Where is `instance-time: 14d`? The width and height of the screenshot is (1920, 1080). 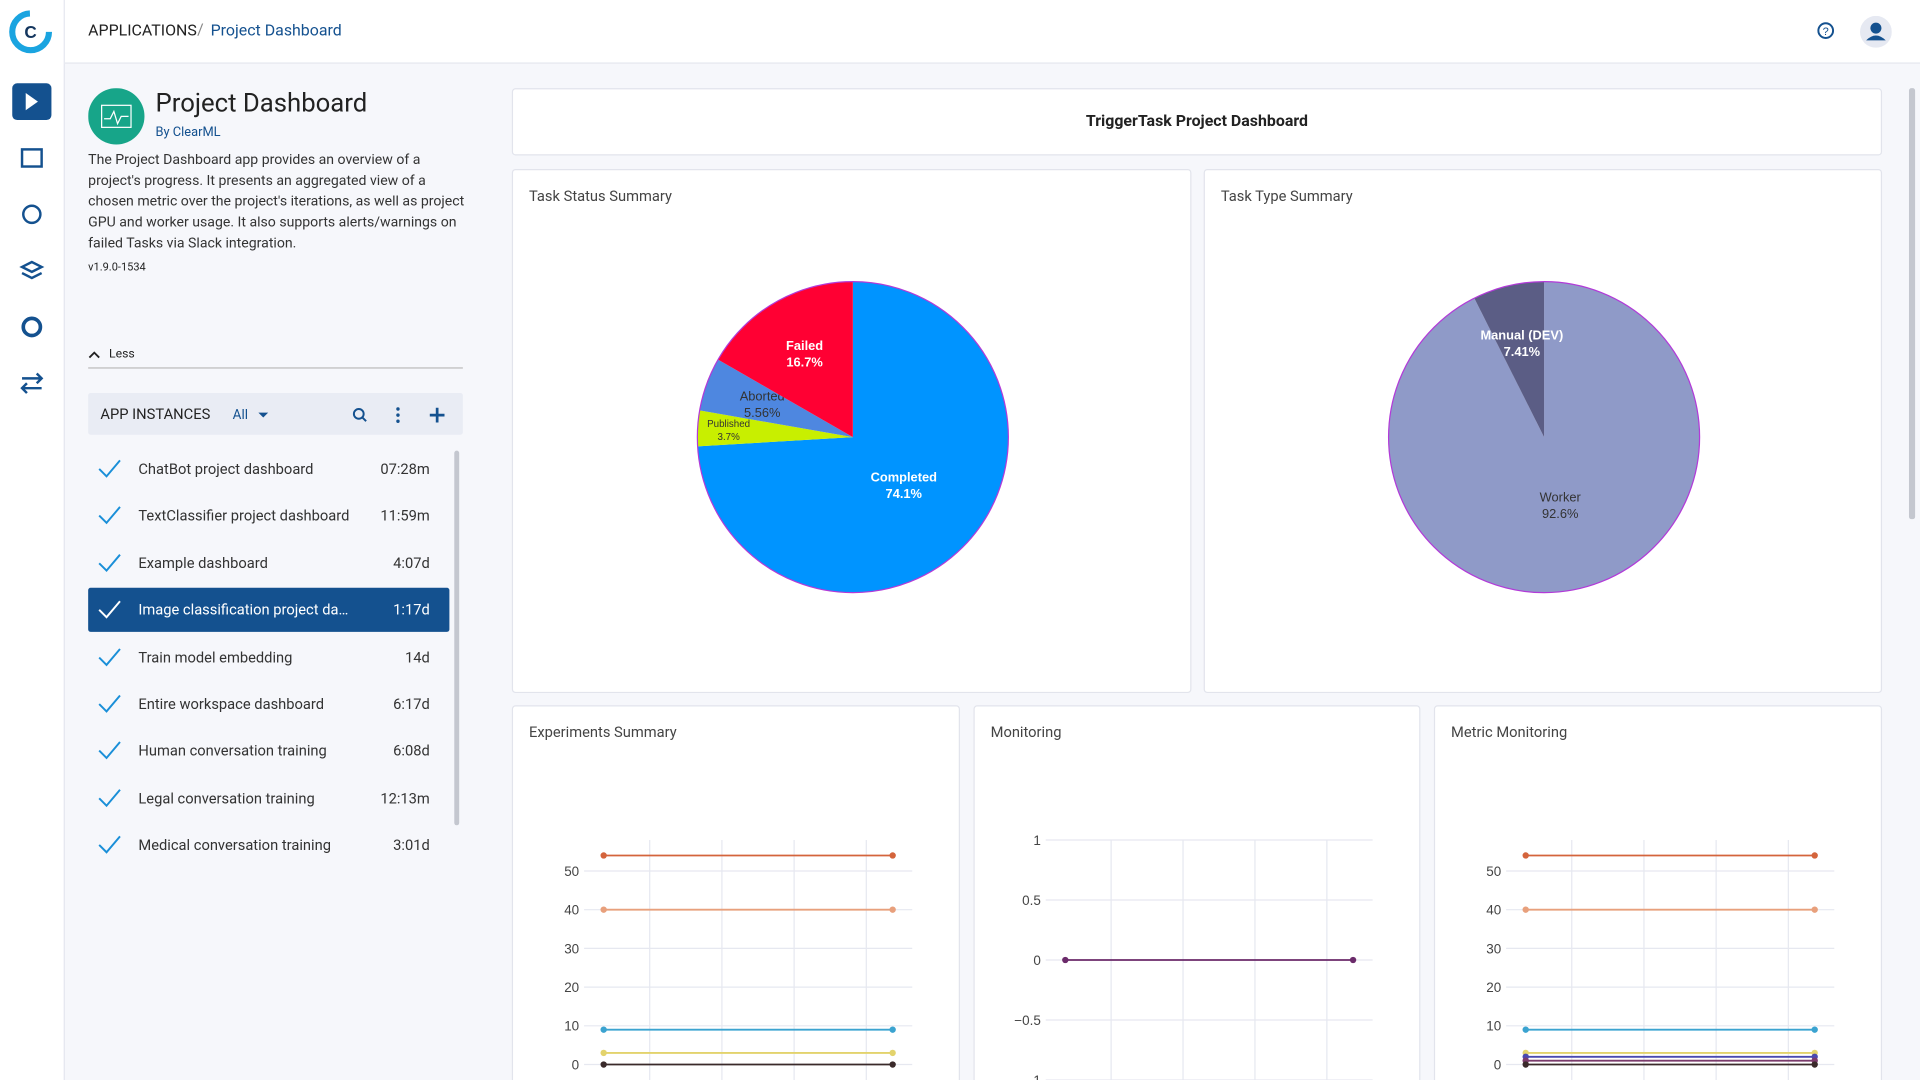 instance-time: 14d is located at coordinates (417, 657).